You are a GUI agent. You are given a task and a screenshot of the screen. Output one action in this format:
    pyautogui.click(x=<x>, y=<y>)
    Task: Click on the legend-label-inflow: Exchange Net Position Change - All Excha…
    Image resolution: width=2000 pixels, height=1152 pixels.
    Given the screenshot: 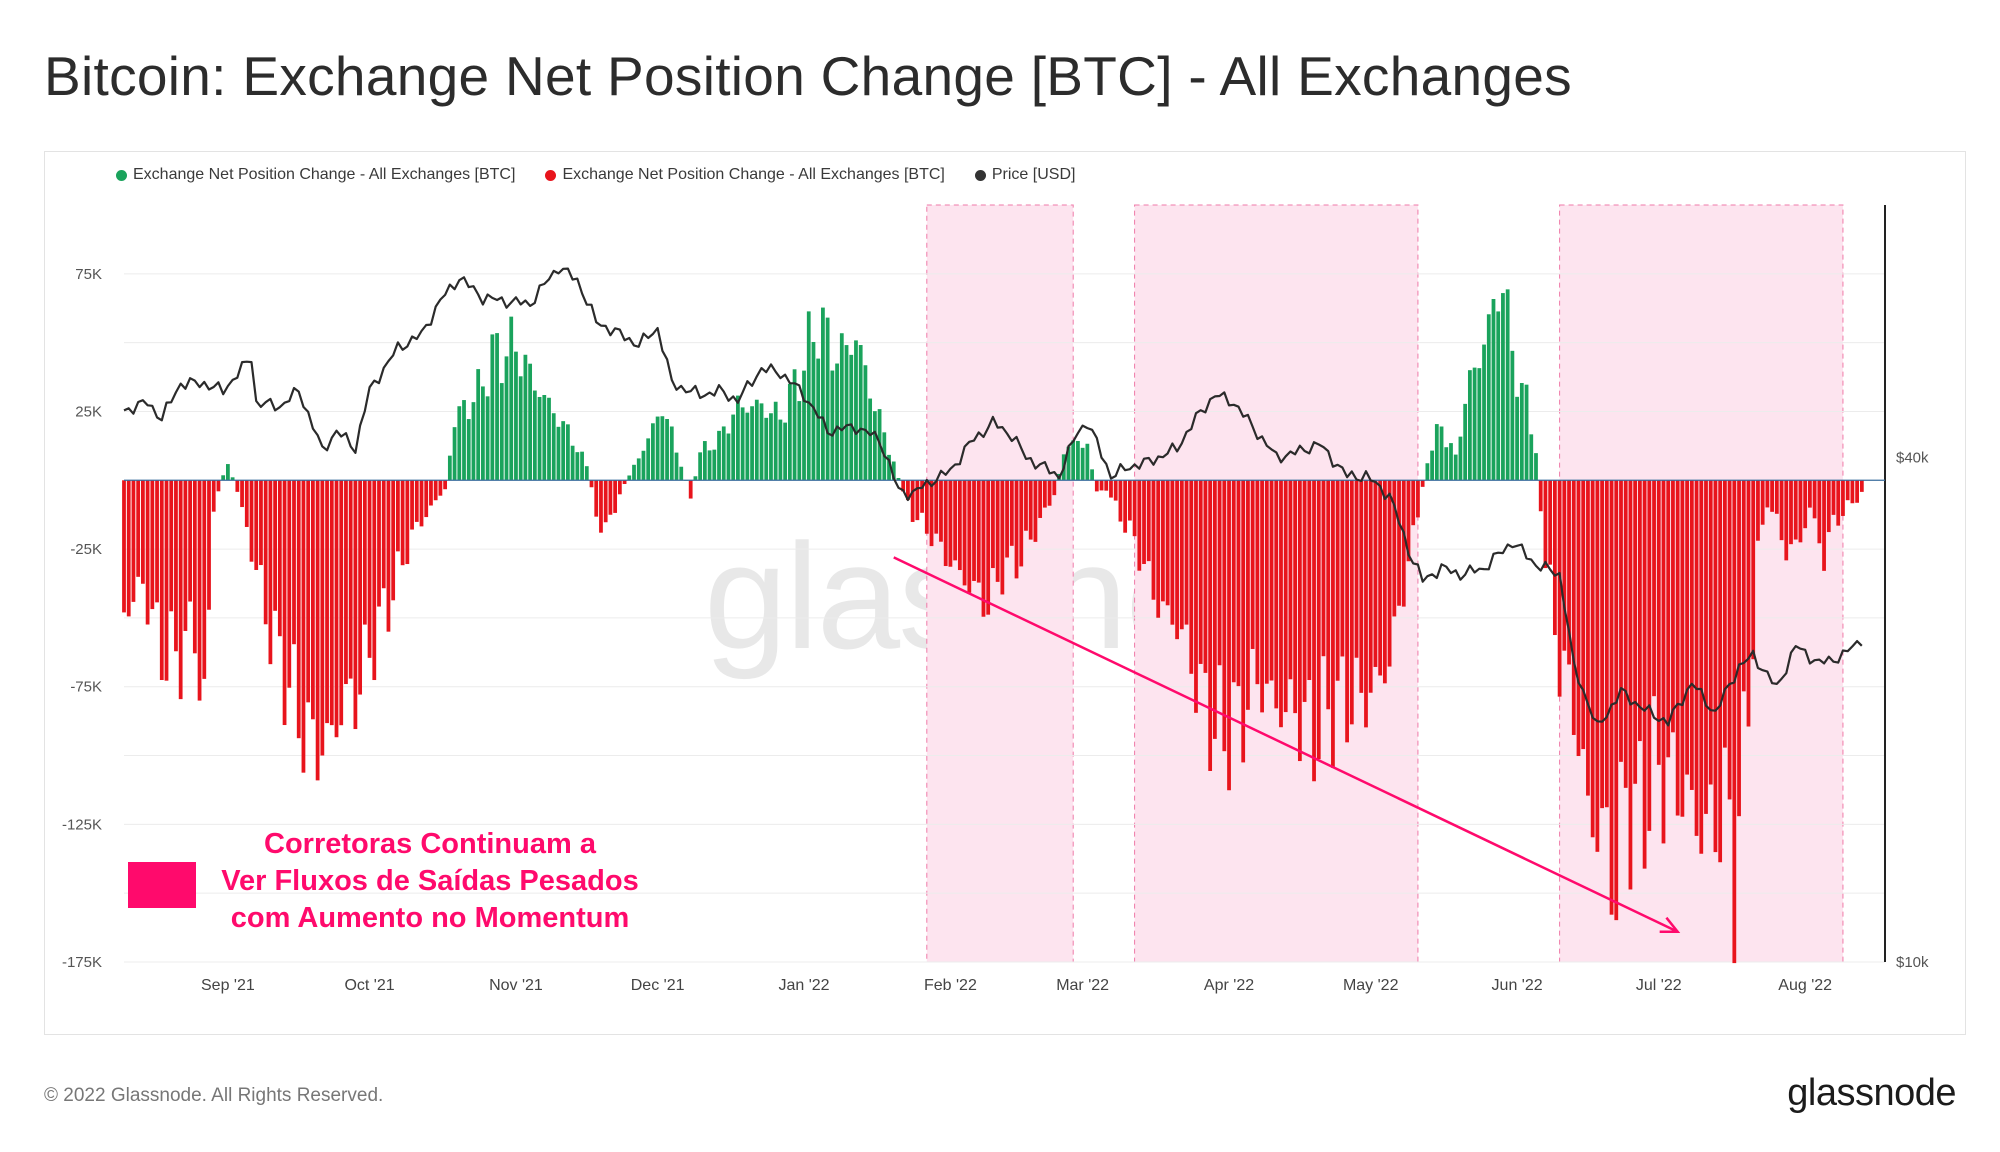 What is the action you would take?
    pyautogui.click(x=324, y=174)
    